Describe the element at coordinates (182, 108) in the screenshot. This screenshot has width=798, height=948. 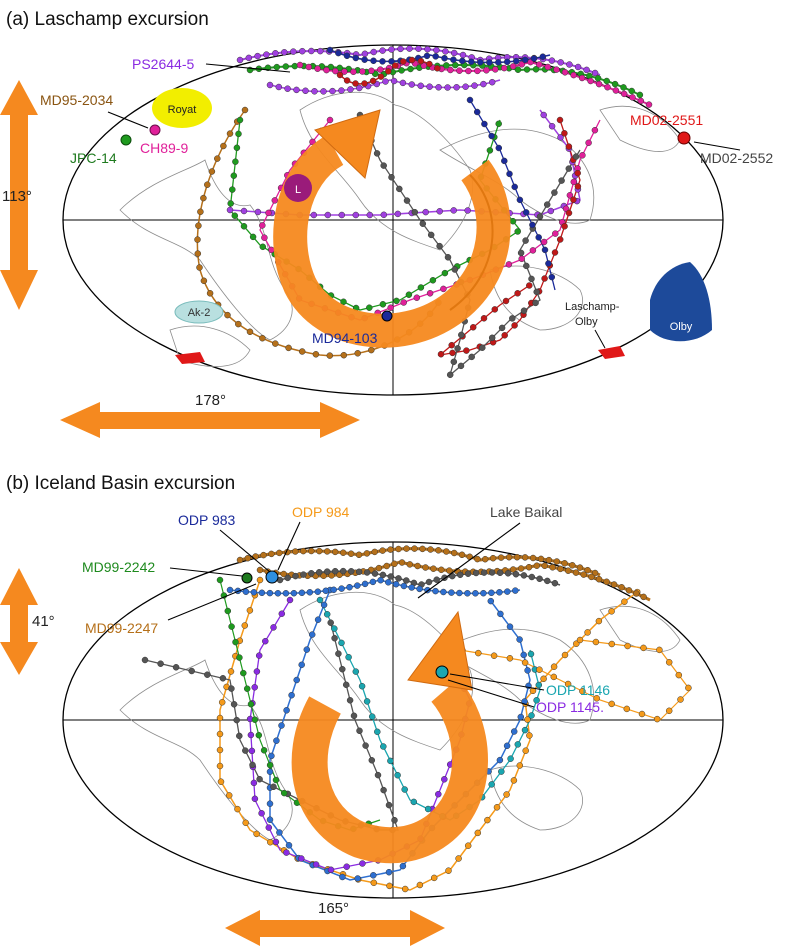
I see `royat-area` at that location.